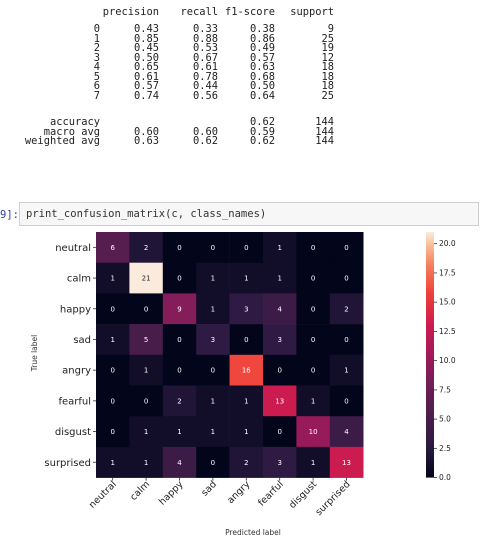 The image size is (483, 545). What do you see at coordinates (205, 38) in the screenshot?
I see `report-cell-recall: 0.88` at bounding box center [205, 38].